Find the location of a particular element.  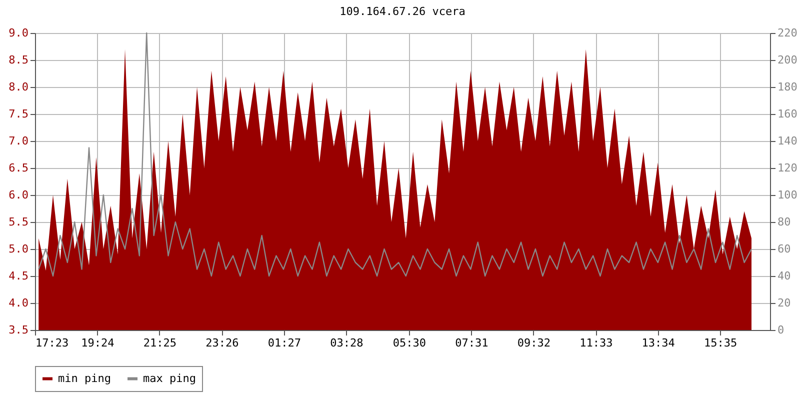

y2-tick-label: 120 is located at coordinates (788, 168).